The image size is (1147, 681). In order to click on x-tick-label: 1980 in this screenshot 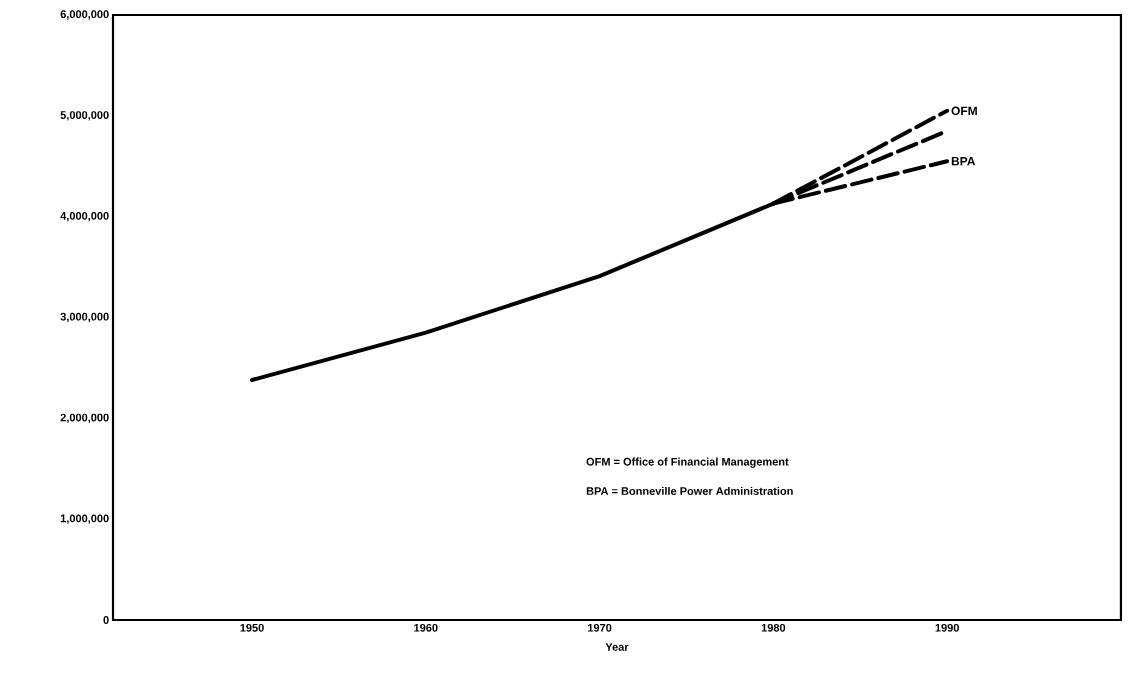, I will do `click(773, 627)`.